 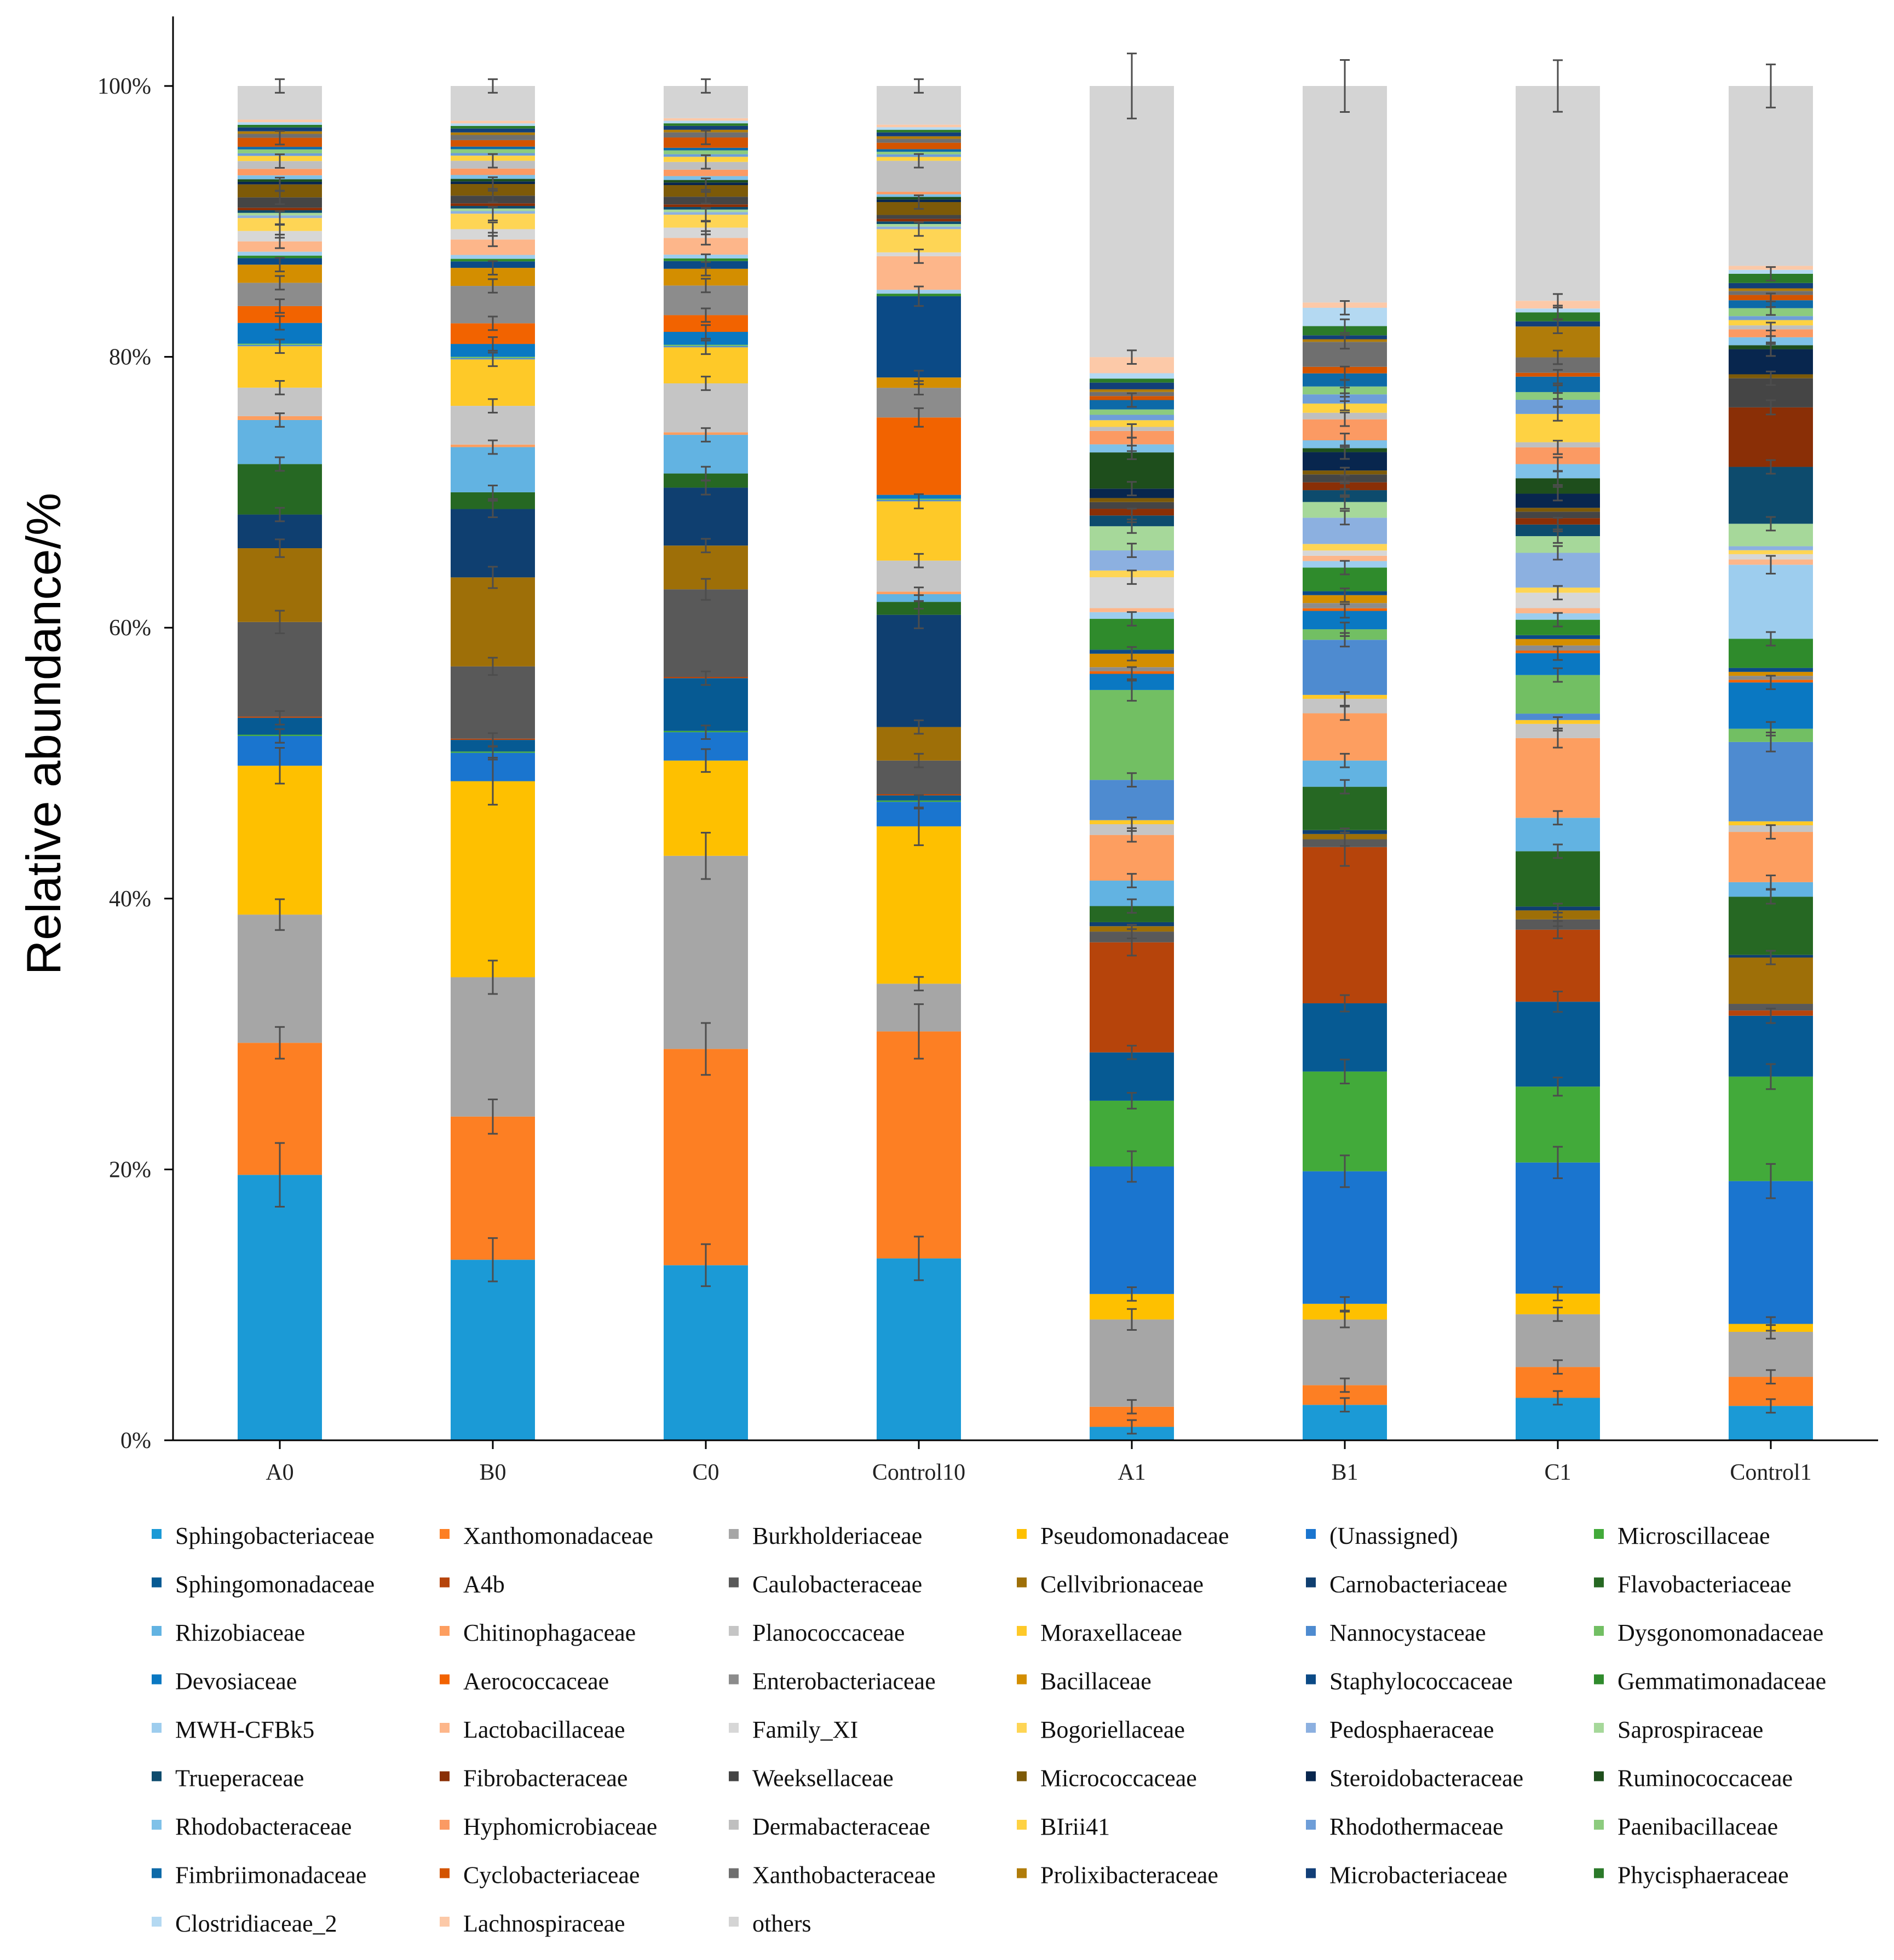 What do you see at coordinates (270, 1875) in the screenshot?
I see `legend-label: Fimbriimonadaceae` at bounding box center [270, 1875].